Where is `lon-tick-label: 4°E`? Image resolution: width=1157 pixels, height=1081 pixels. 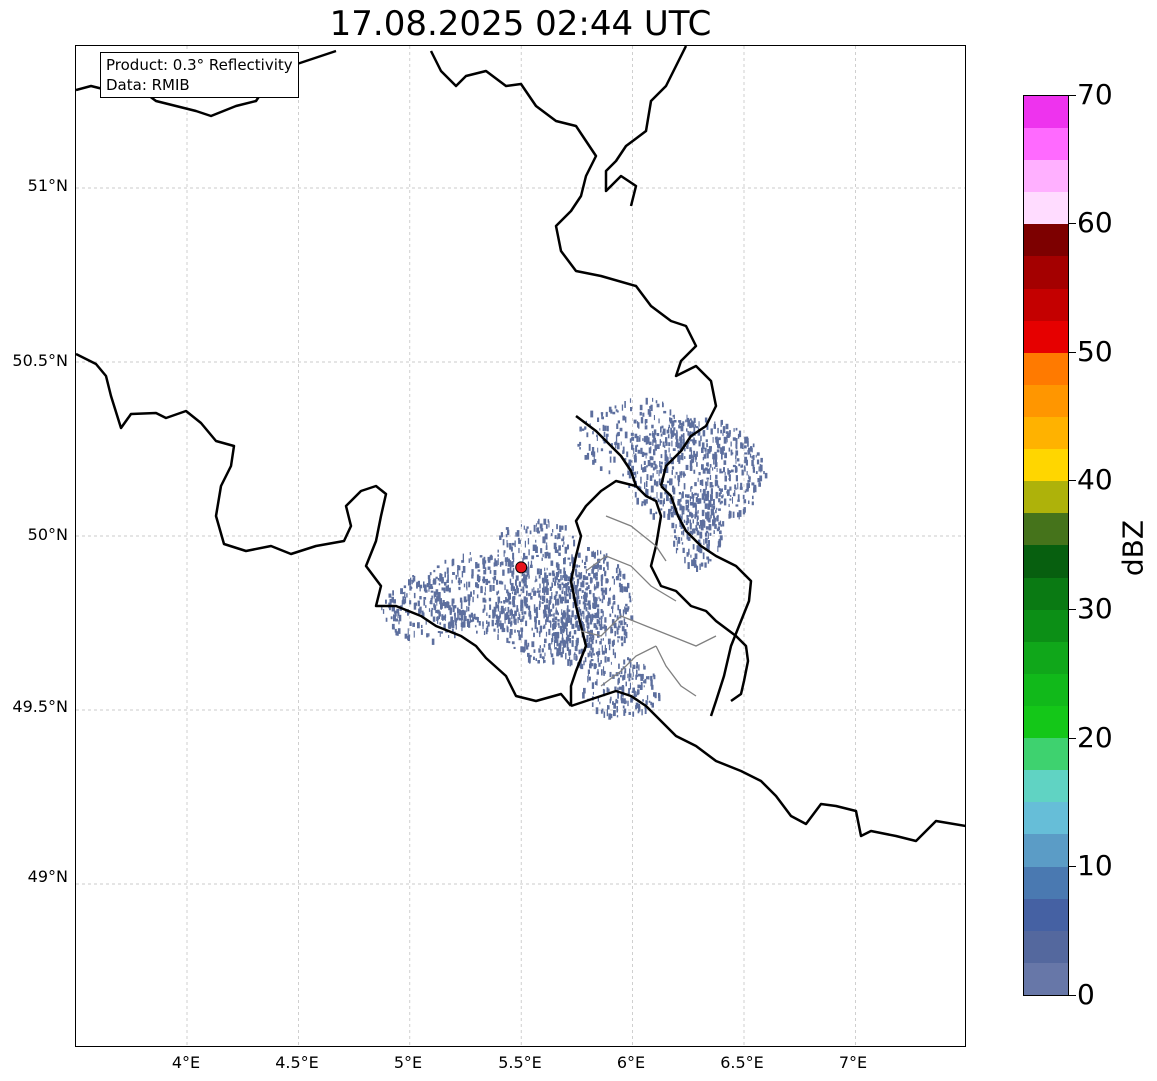
lon-tick-label: 4°E is located at coordinates (186, 1062).